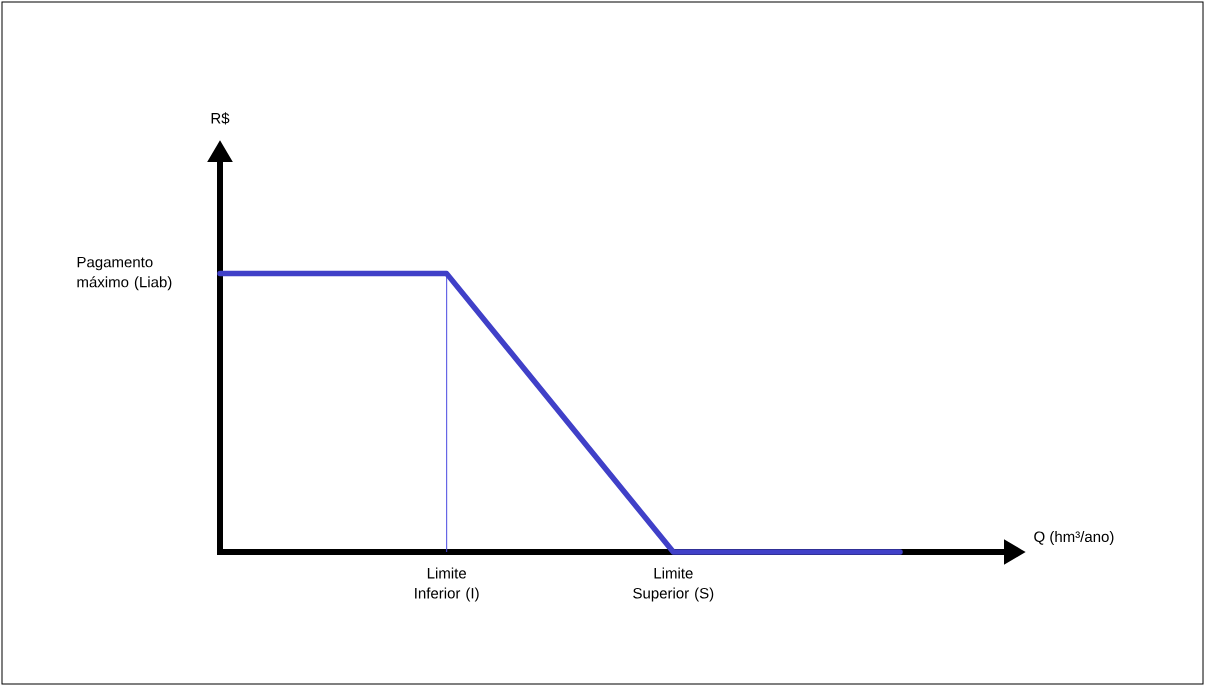 This screenshot has height=686, width=1205. What do you see at coordinates (447, 584) in the screenshot?
I see `x-tick-label: Limite Inferior (I)` at bounding box center [447, 584].